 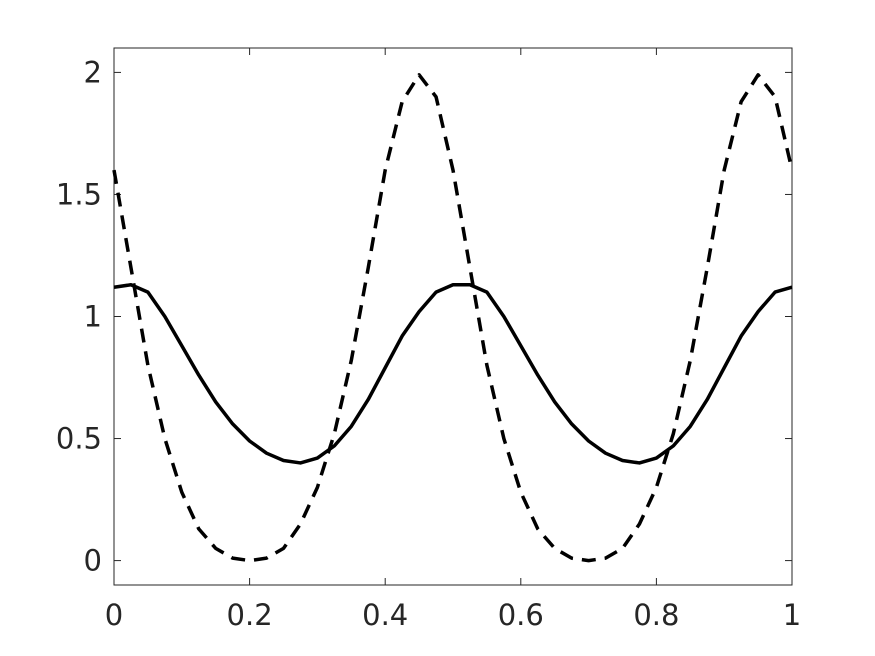 What do you see at coordinates (93, 561) in the screenshot?
I see `y-tick-label: 0` at bounding box center [93, 561].